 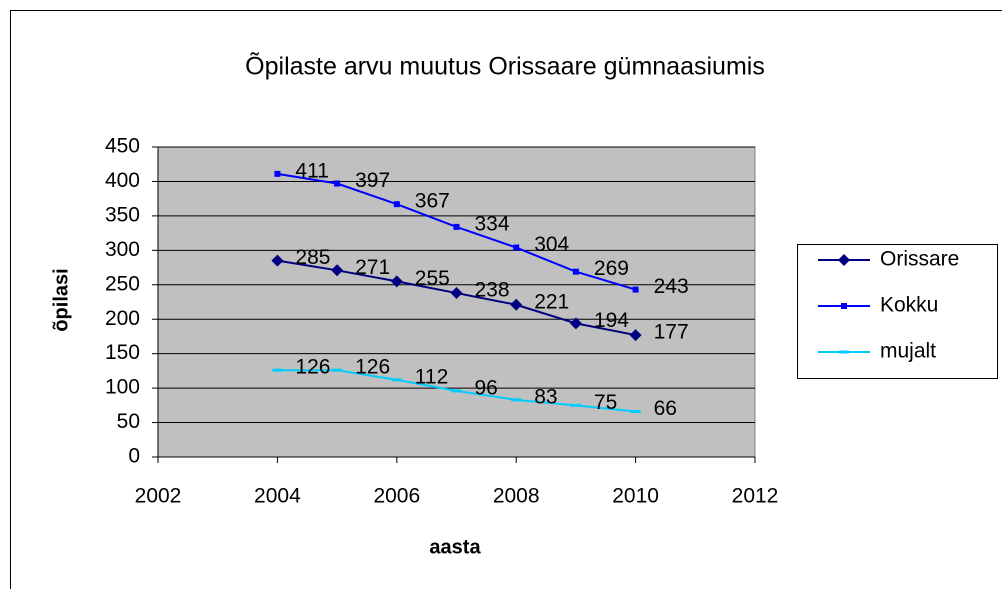 I want to click on data-label: 66, so click(x=665, y=408).